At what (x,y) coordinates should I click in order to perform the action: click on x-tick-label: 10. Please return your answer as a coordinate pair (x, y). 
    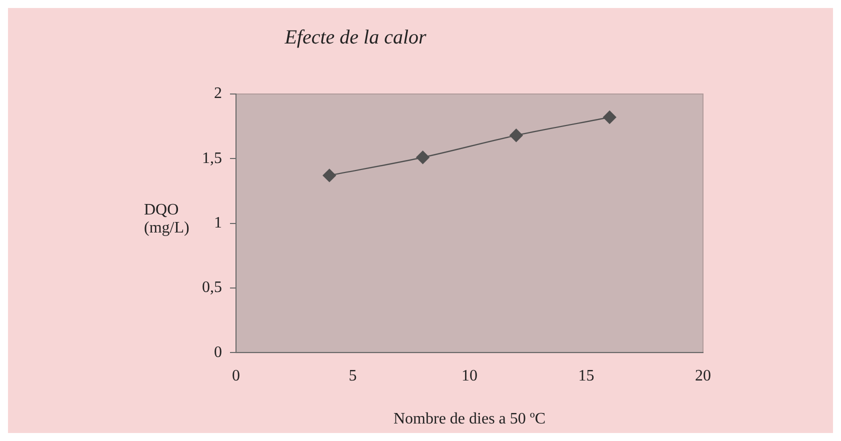
    Looking at the image, I should click on (470, 375).